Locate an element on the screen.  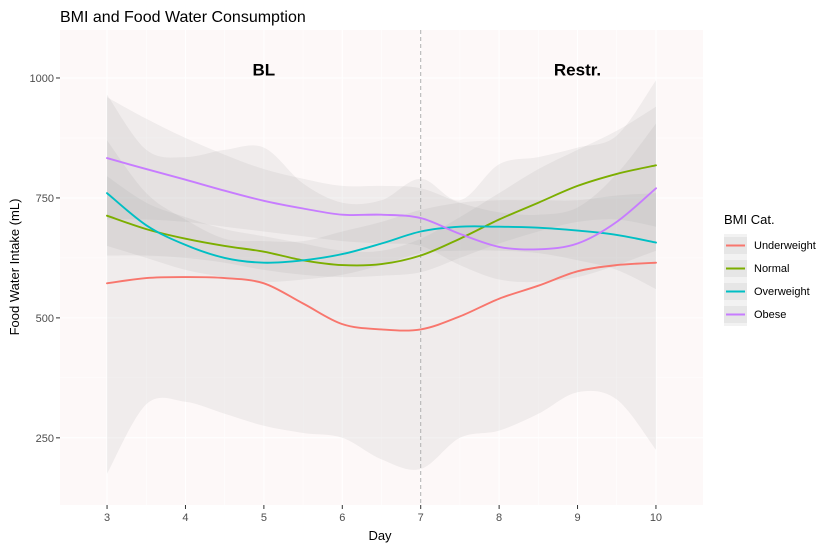
y-tick-label: 500 is located at coordinates (45, 319).